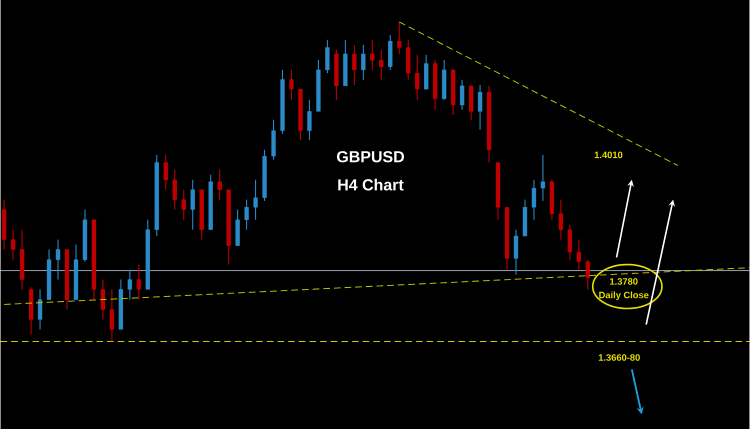 This screenshot has width=750, height=429. Describe the element at coordinates (371, 184) in the screenshot. I see `text: H4 Chart` at that location.